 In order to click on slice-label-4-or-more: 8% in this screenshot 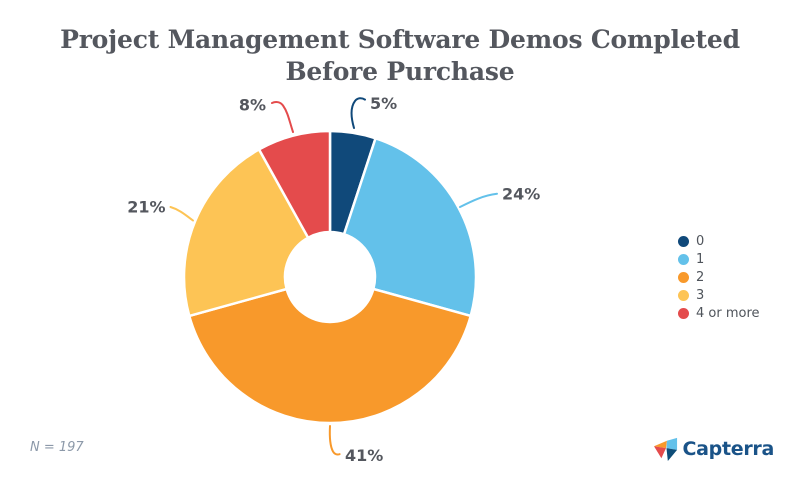, I will do `click(252, 105)`.